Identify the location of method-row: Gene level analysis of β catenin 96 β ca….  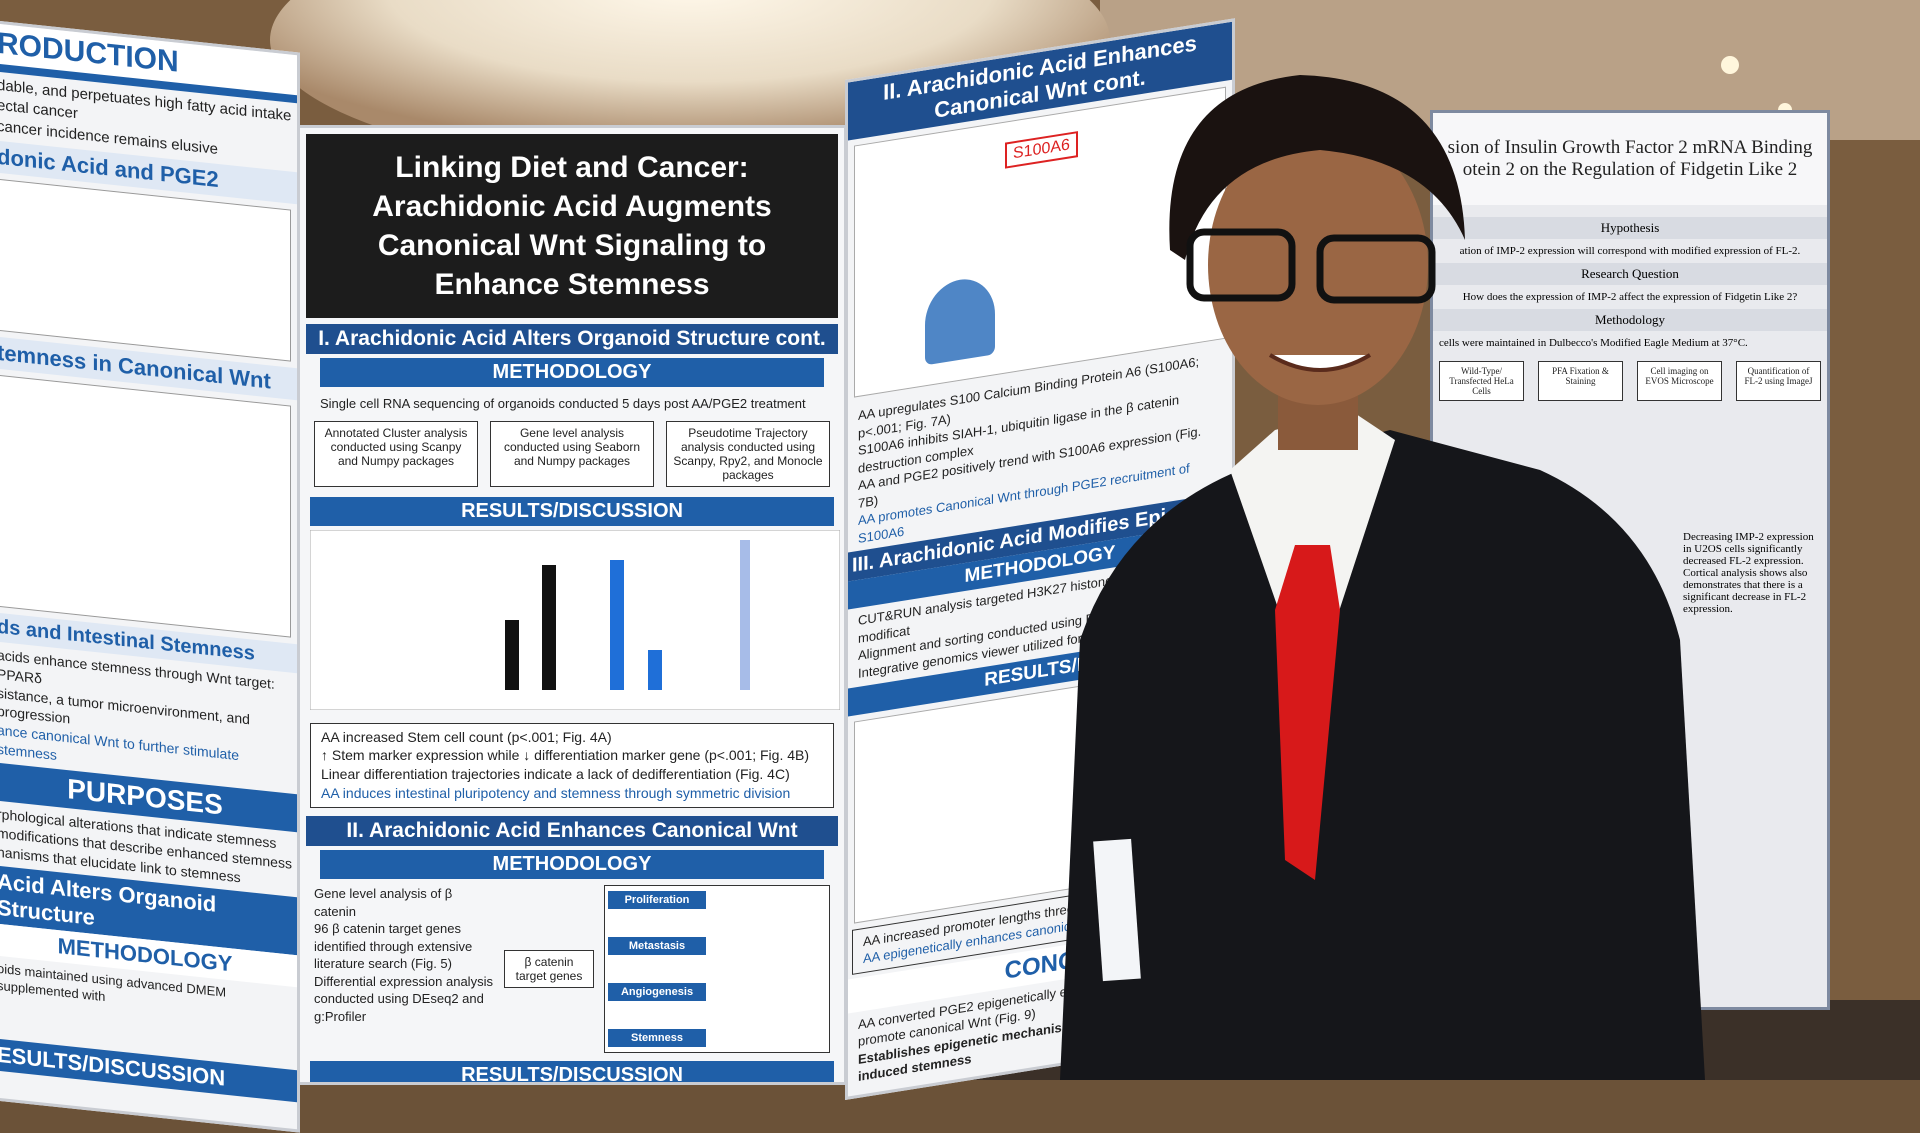
(572, 969).